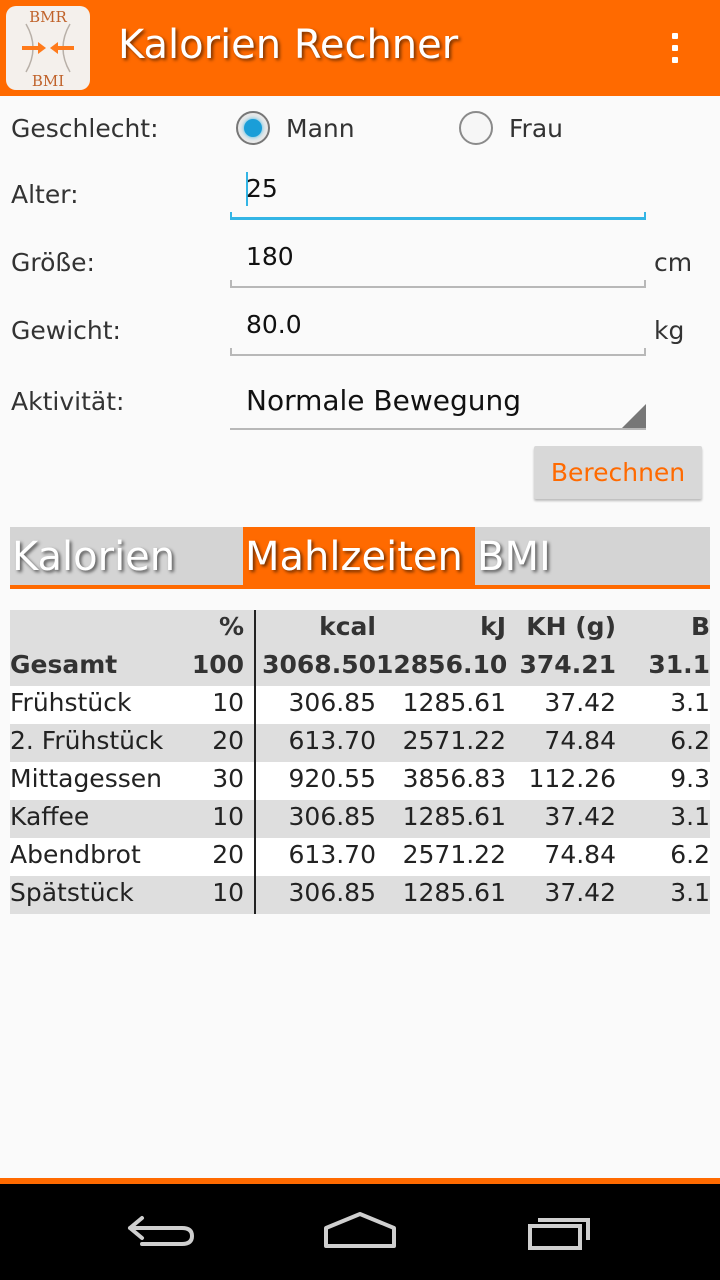 This screenshot has width=720, height=1280. What do you see at coordinates (360, 587) in the screenshot?
I see `tab-indicator-line` at bounding box center [360, 587].